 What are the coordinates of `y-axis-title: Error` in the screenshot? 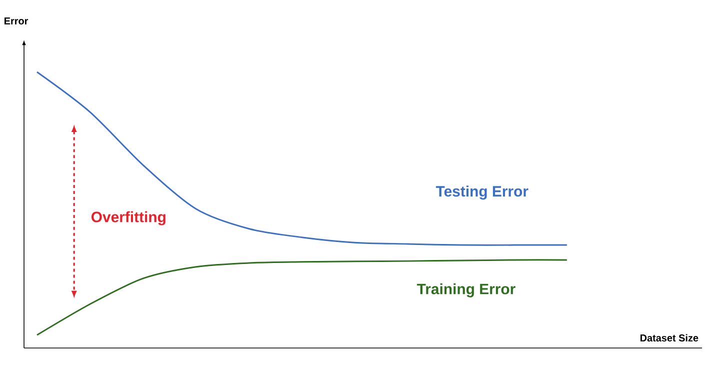 It's located at (16, 21).